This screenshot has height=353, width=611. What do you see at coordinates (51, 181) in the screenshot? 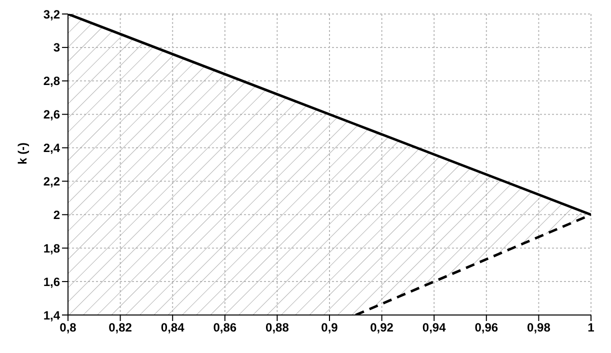
I see `y-tick-label: 2,2` at bounding box center [51, 181].